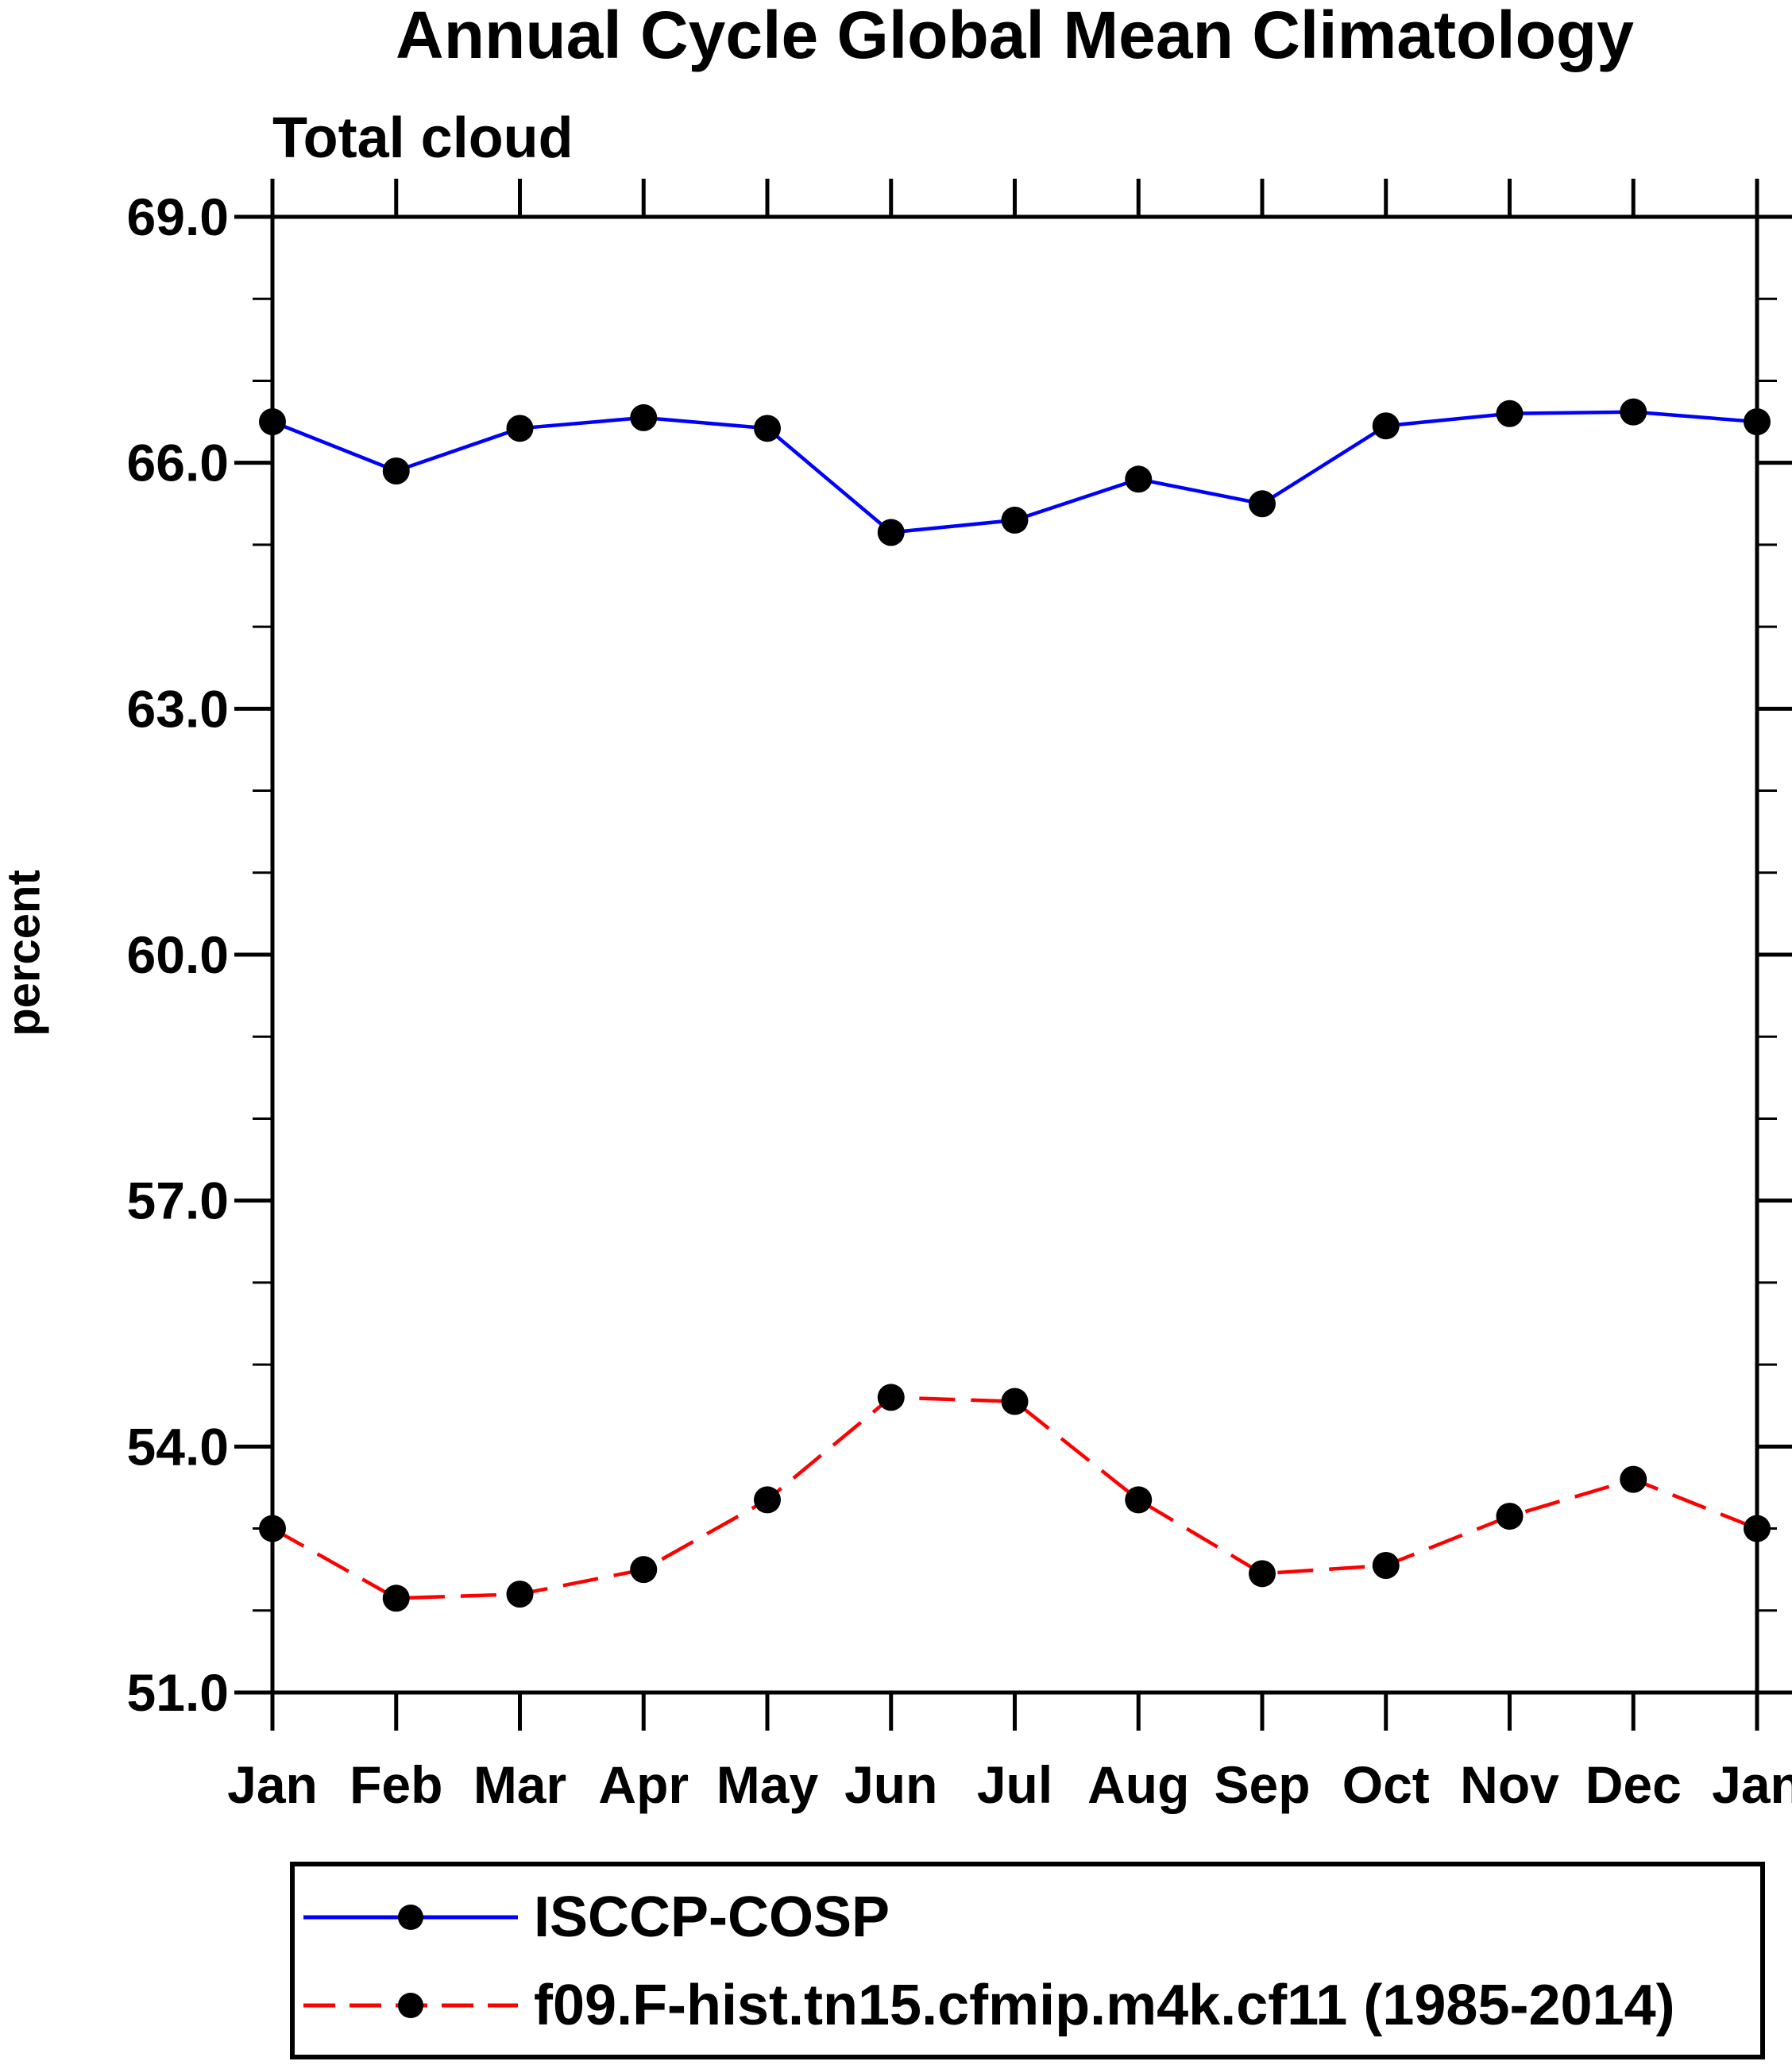 This screenshot has width=1792, height=2065. Describe the element at coordinates (643, 1784) in the screenshot. I see `x-tick-label: Apr` at that location.